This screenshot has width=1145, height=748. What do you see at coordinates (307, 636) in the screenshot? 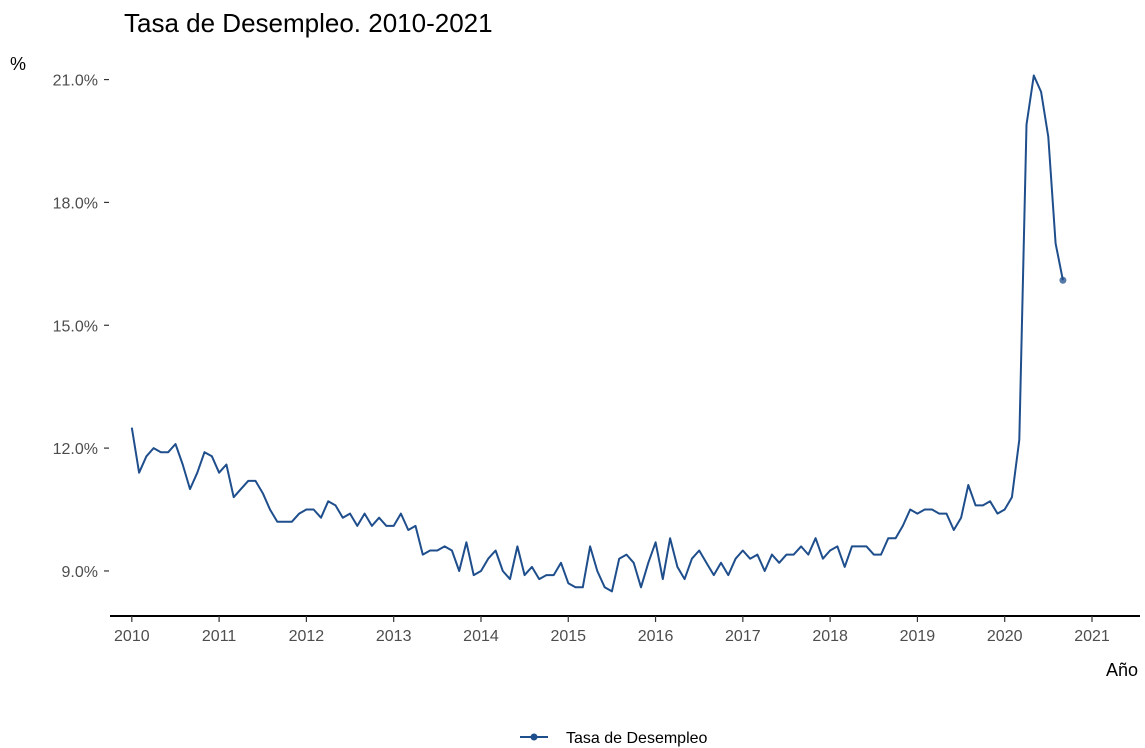
I see `x-tick-label: 2012` at bounding box center [307, 636].